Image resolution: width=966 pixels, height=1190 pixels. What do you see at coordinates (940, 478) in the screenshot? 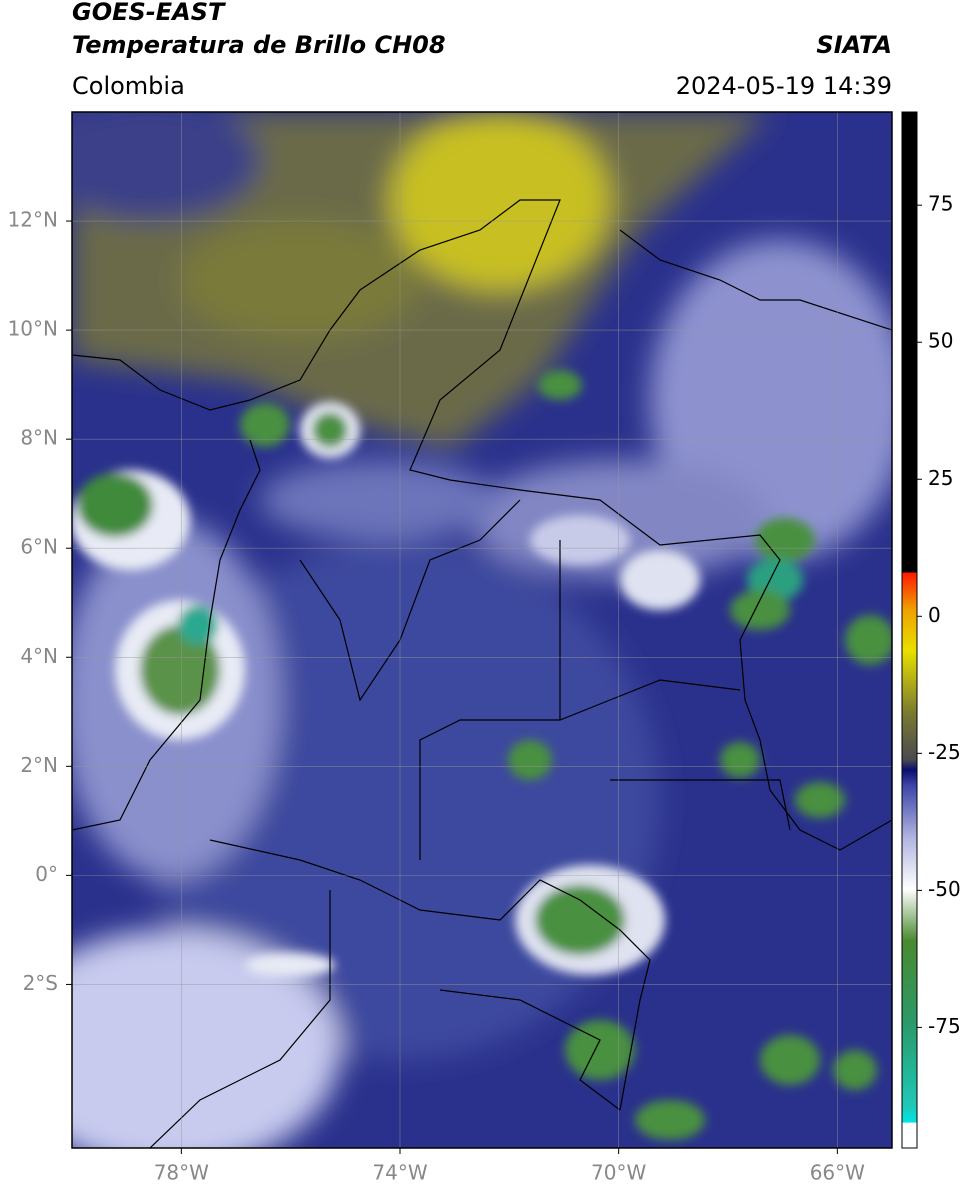
I see `colorbar-tick-label: 25` at bounding box center [940, 478].